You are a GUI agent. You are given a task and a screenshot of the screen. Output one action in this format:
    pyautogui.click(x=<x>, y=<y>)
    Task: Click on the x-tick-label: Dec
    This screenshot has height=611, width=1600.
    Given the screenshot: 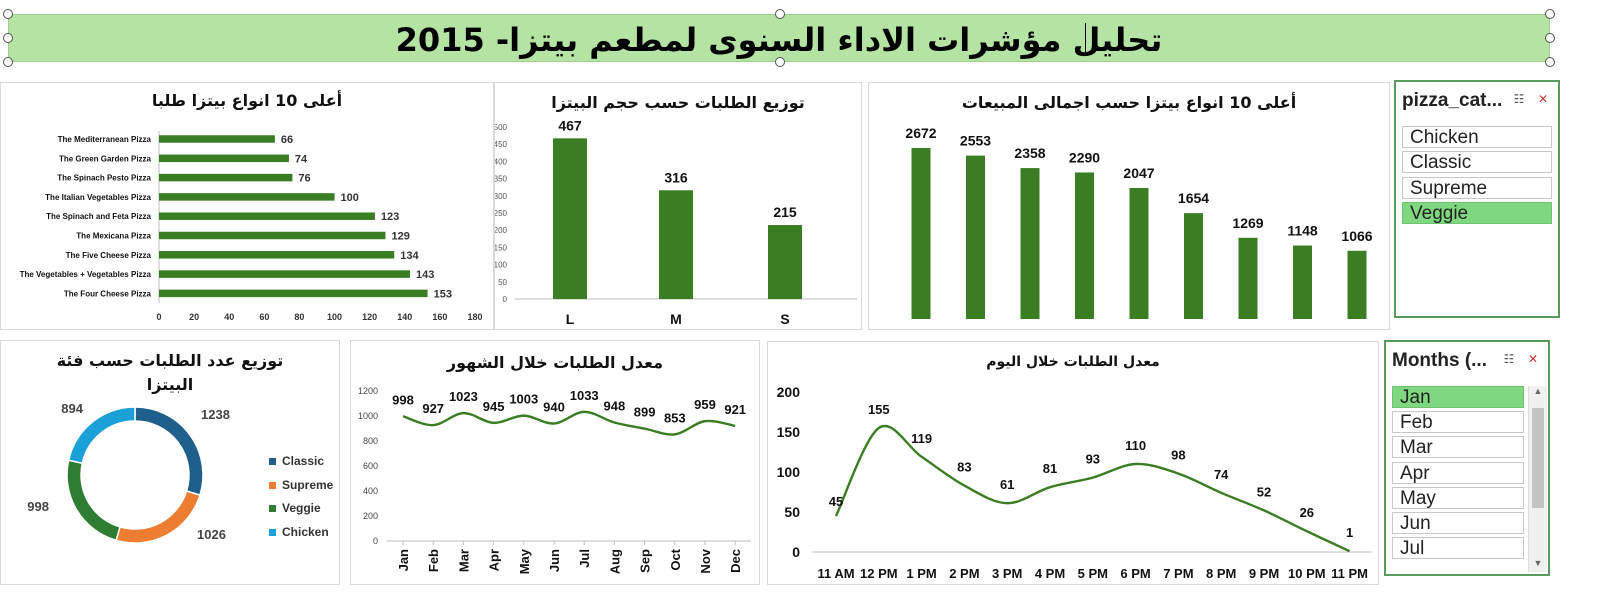 What is the action you would take?
    pyautogui.click(x=735, y=561)
    